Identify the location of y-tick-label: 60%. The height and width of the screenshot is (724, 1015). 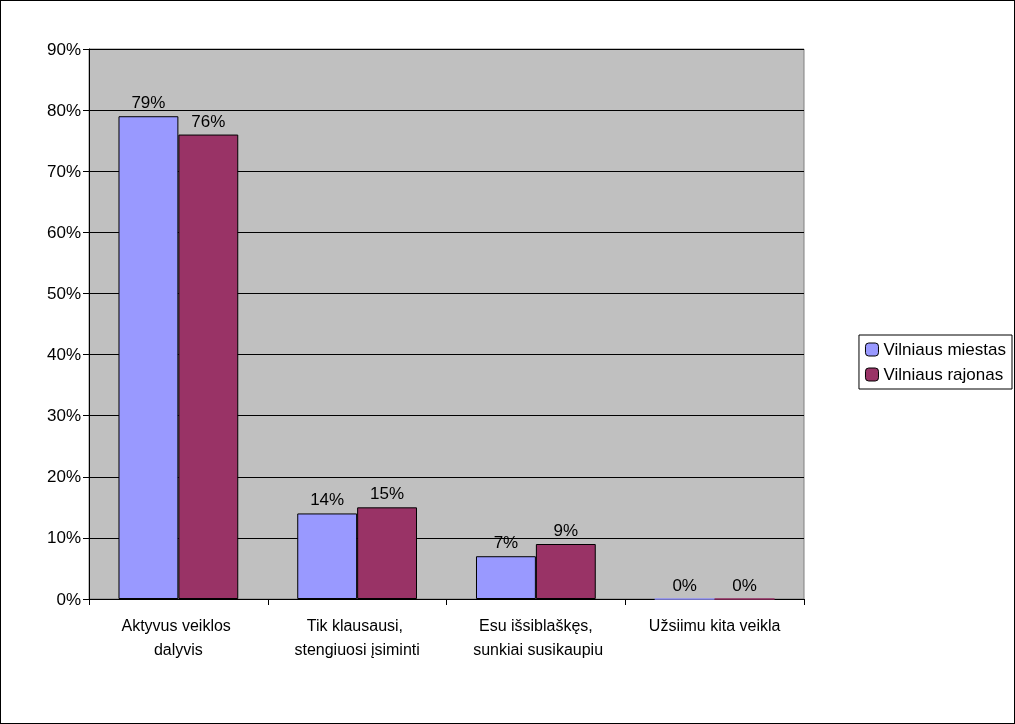
(63, 232).